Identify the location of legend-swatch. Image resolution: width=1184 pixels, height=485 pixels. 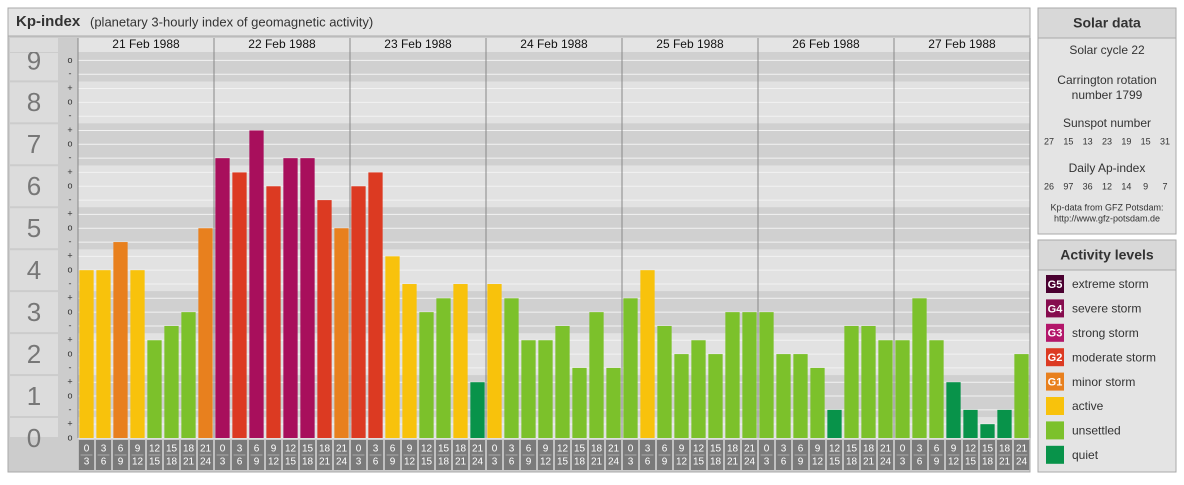
(1055, 381).